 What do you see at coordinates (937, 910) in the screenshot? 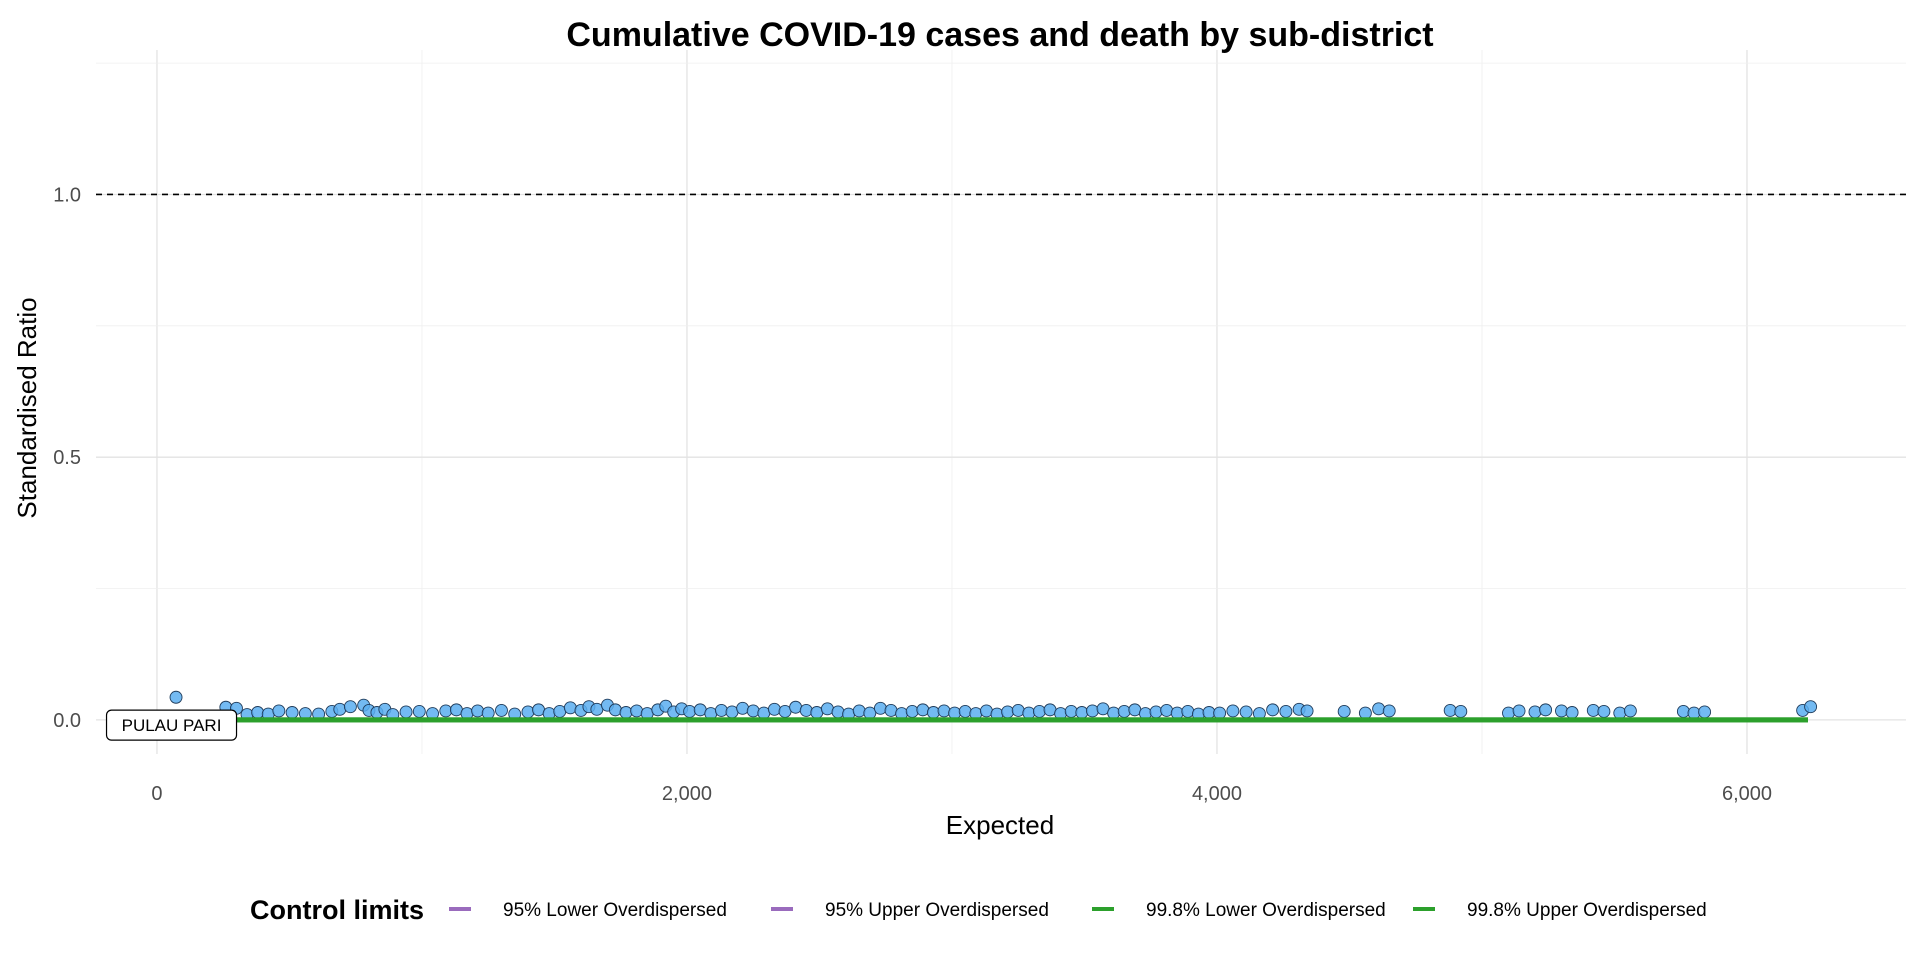
I see `legend-label: 95% Upper Overdispersed` at bounding box center [937, 910].